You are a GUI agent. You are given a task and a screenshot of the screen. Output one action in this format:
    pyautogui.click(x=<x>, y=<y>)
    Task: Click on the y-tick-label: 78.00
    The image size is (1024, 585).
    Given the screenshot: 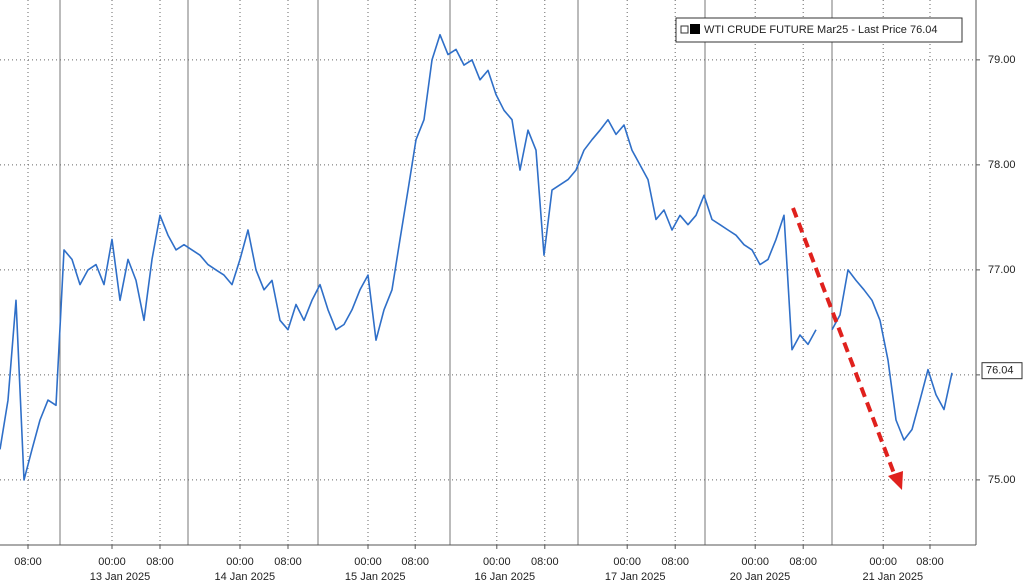 What is the action you would take?
    pyautogui.click(x=1002, y=165)
    